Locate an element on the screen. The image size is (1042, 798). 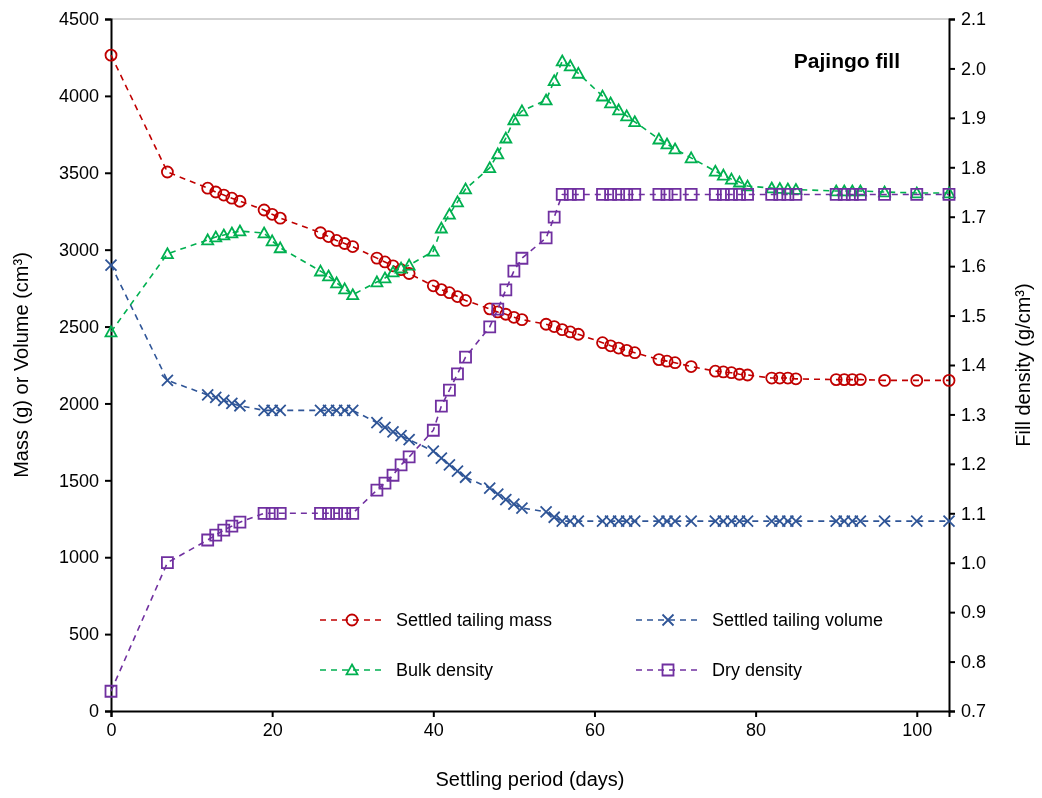
y-tick-label: 500 is located at coordinates (83, 634).